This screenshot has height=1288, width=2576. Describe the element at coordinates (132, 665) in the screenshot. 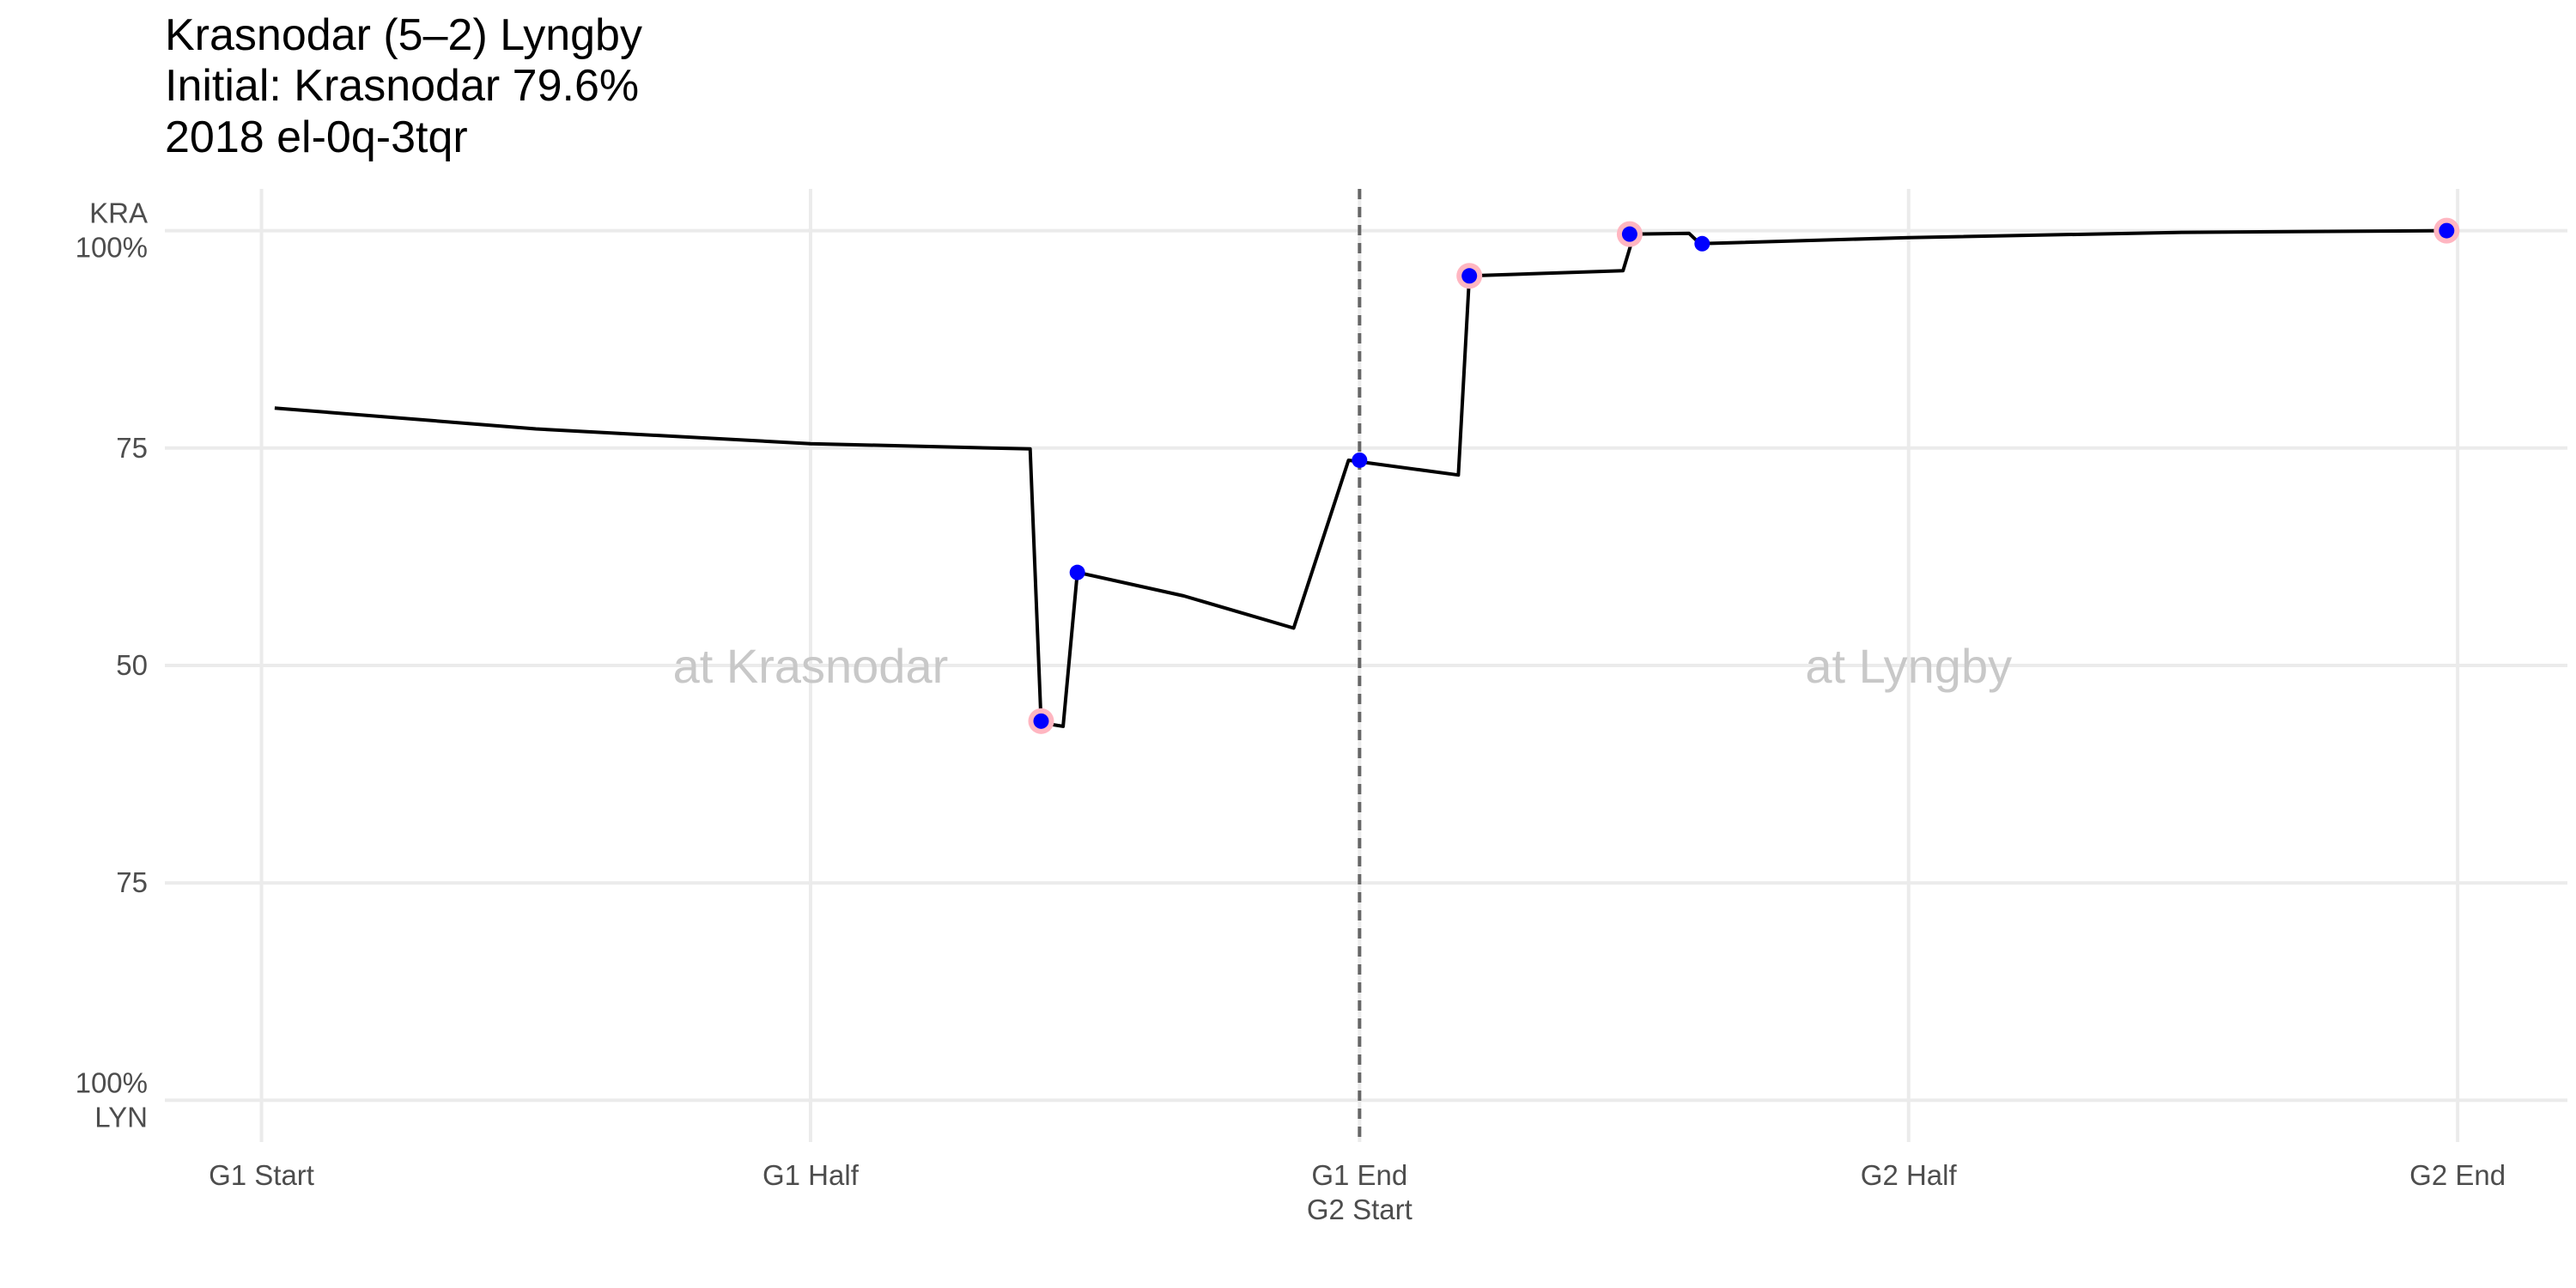

I see `y-tick-label: 50` at that location.